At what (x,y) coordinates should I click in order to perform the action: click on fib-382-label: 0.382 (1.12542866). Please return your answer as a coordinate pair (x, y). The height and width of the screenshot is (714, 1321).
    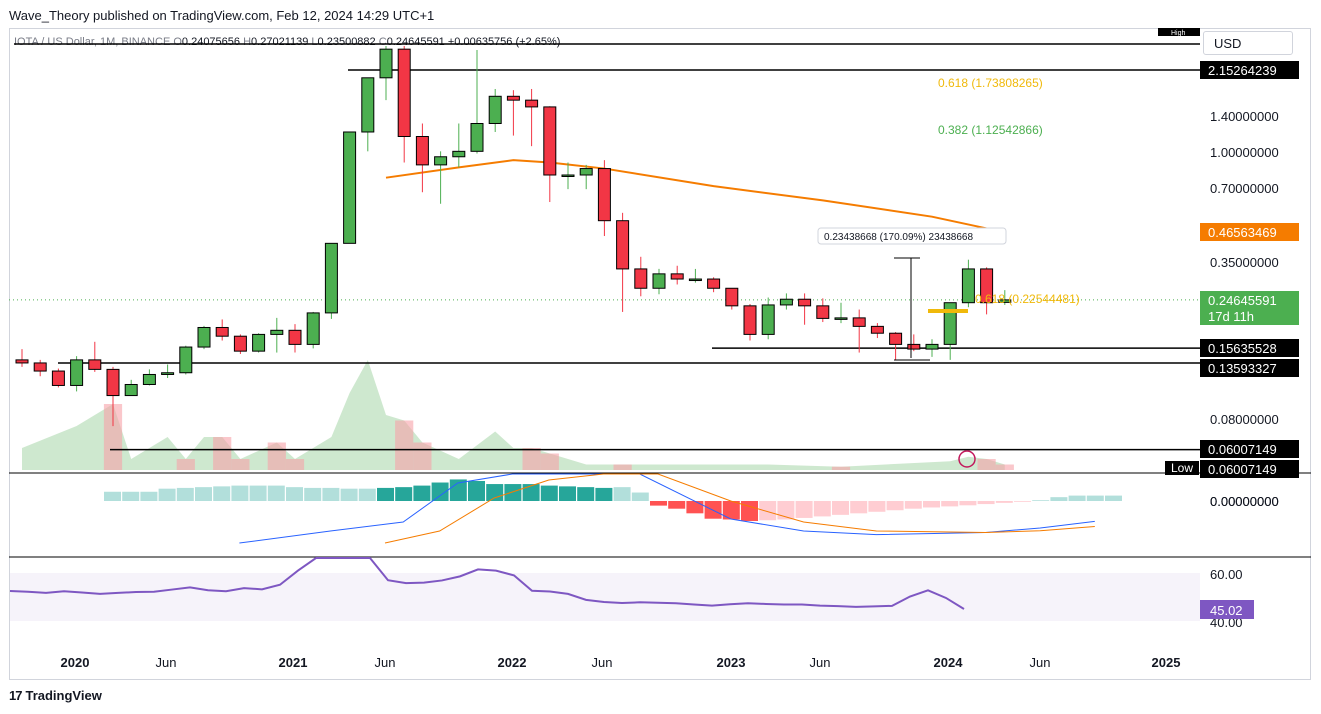
    Looking at the image, I should click on (990, 130).